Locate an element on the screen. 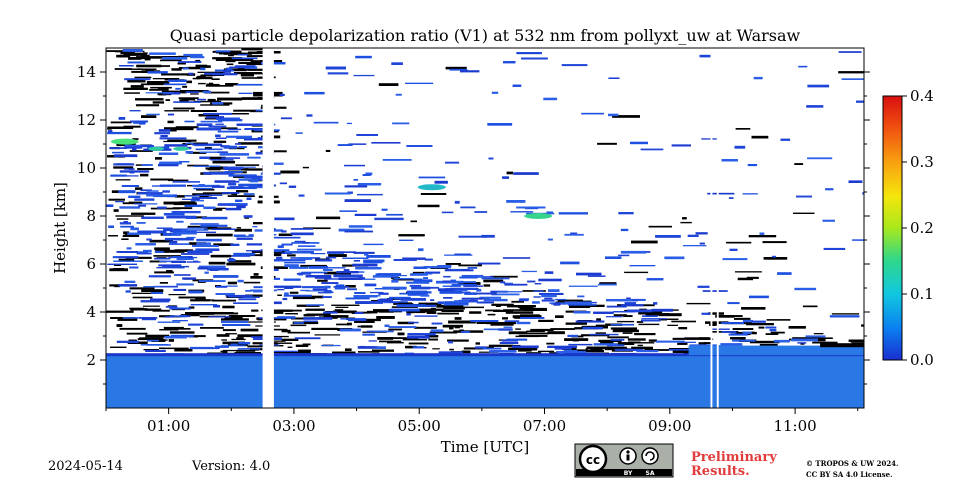 The width and height of the screenshot is (960, 480). colorbar-tick-label: 0.1 is located at coordinates (922, 294).